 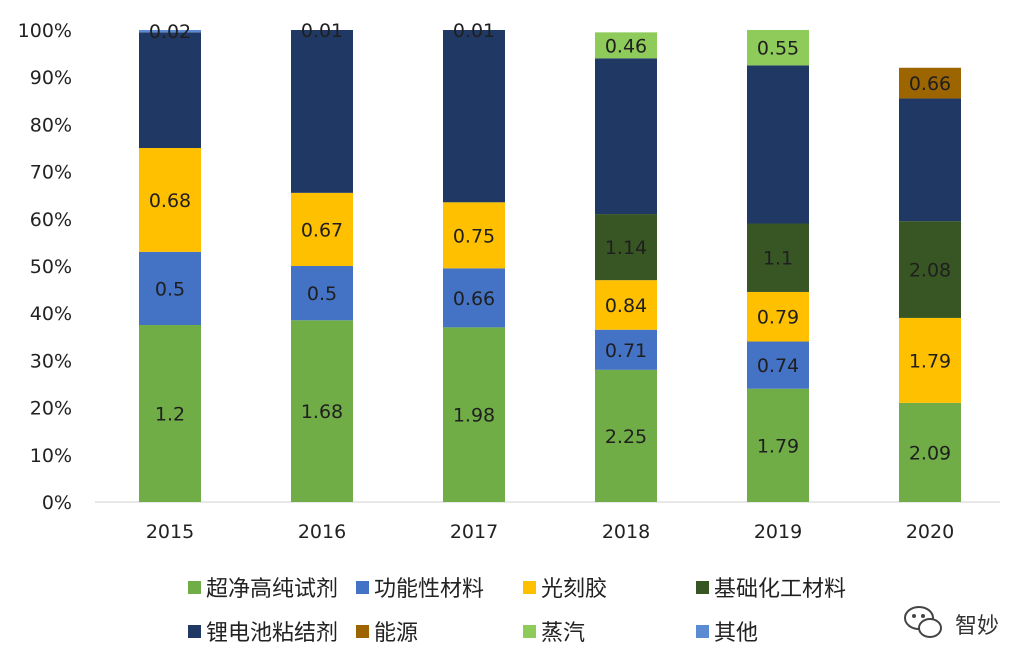 I want to click on y-tick-label: 50%, so click(x=51, y=267).